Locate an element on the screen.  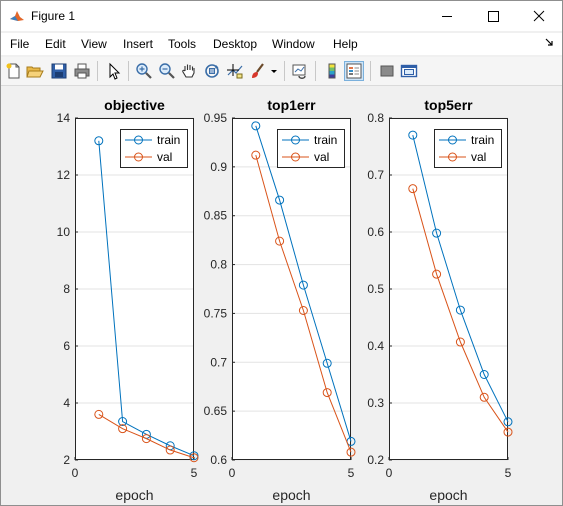
close-icon is located at coordinates (539, 16).